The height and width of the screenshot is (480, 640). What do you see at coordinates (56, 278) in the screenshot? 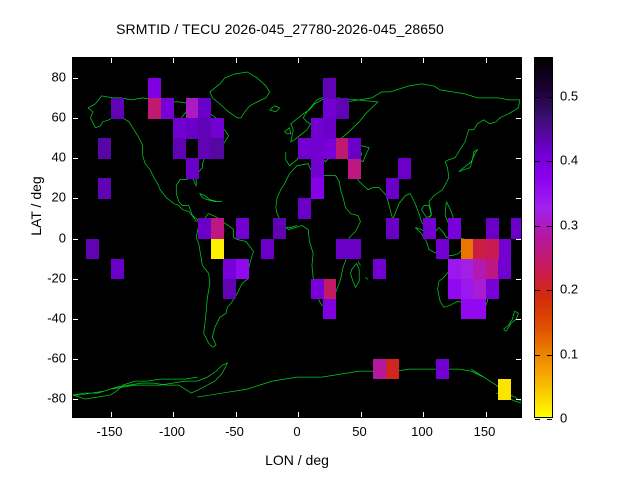
I see `y-tick-label: -20` at bounding box center [56, 278].